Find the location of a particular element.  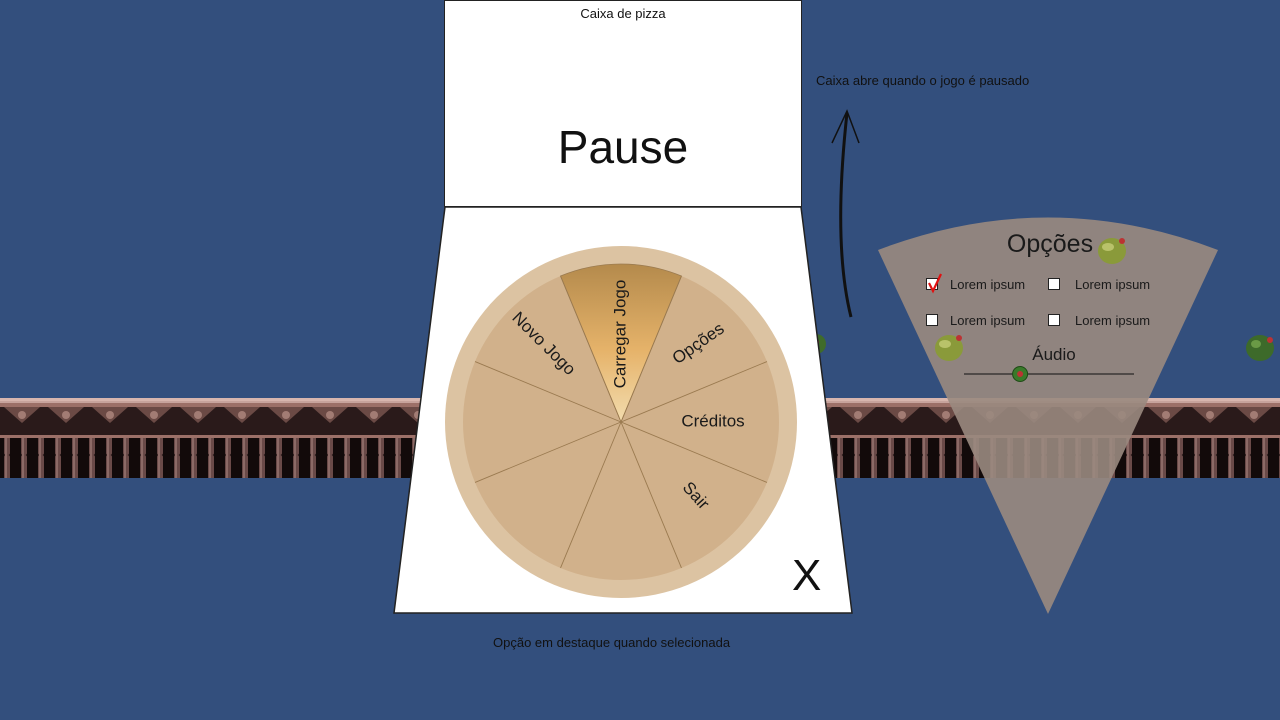

audio-knob-dot is located at coordinates (1020, 374).